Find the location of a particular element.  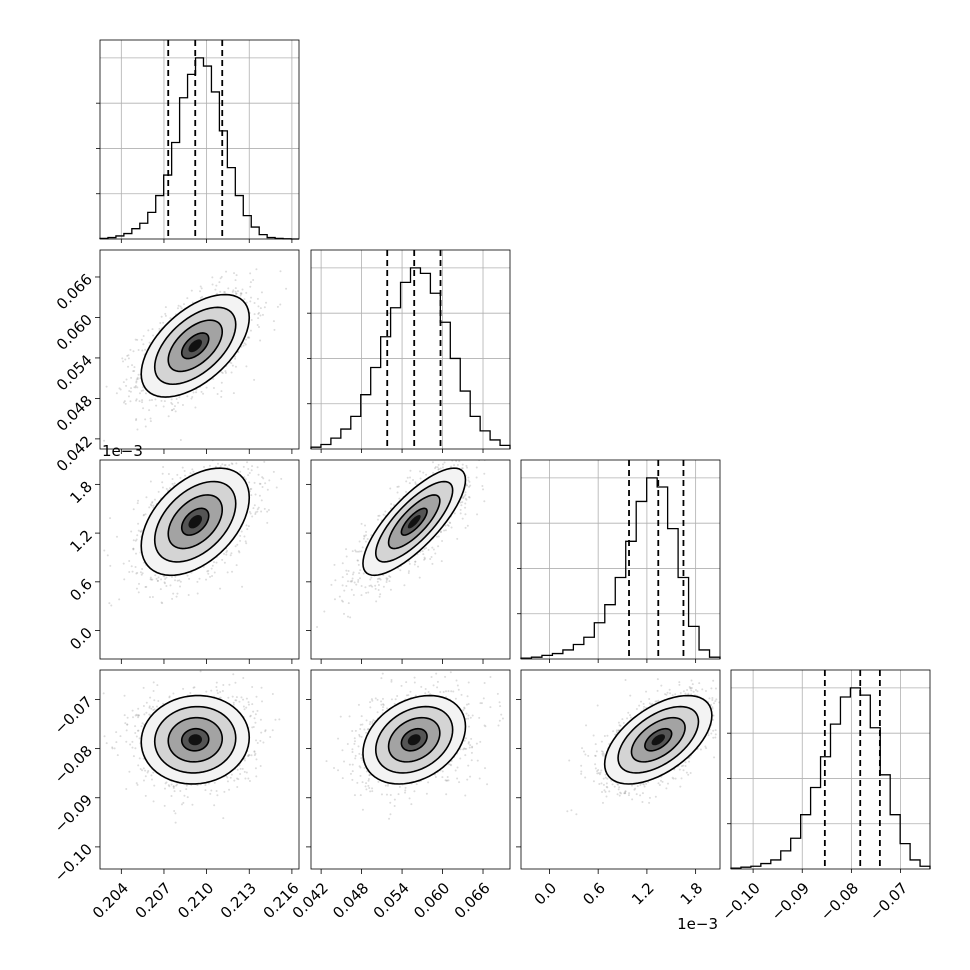

panel-content is located at coordinates (199, 349).